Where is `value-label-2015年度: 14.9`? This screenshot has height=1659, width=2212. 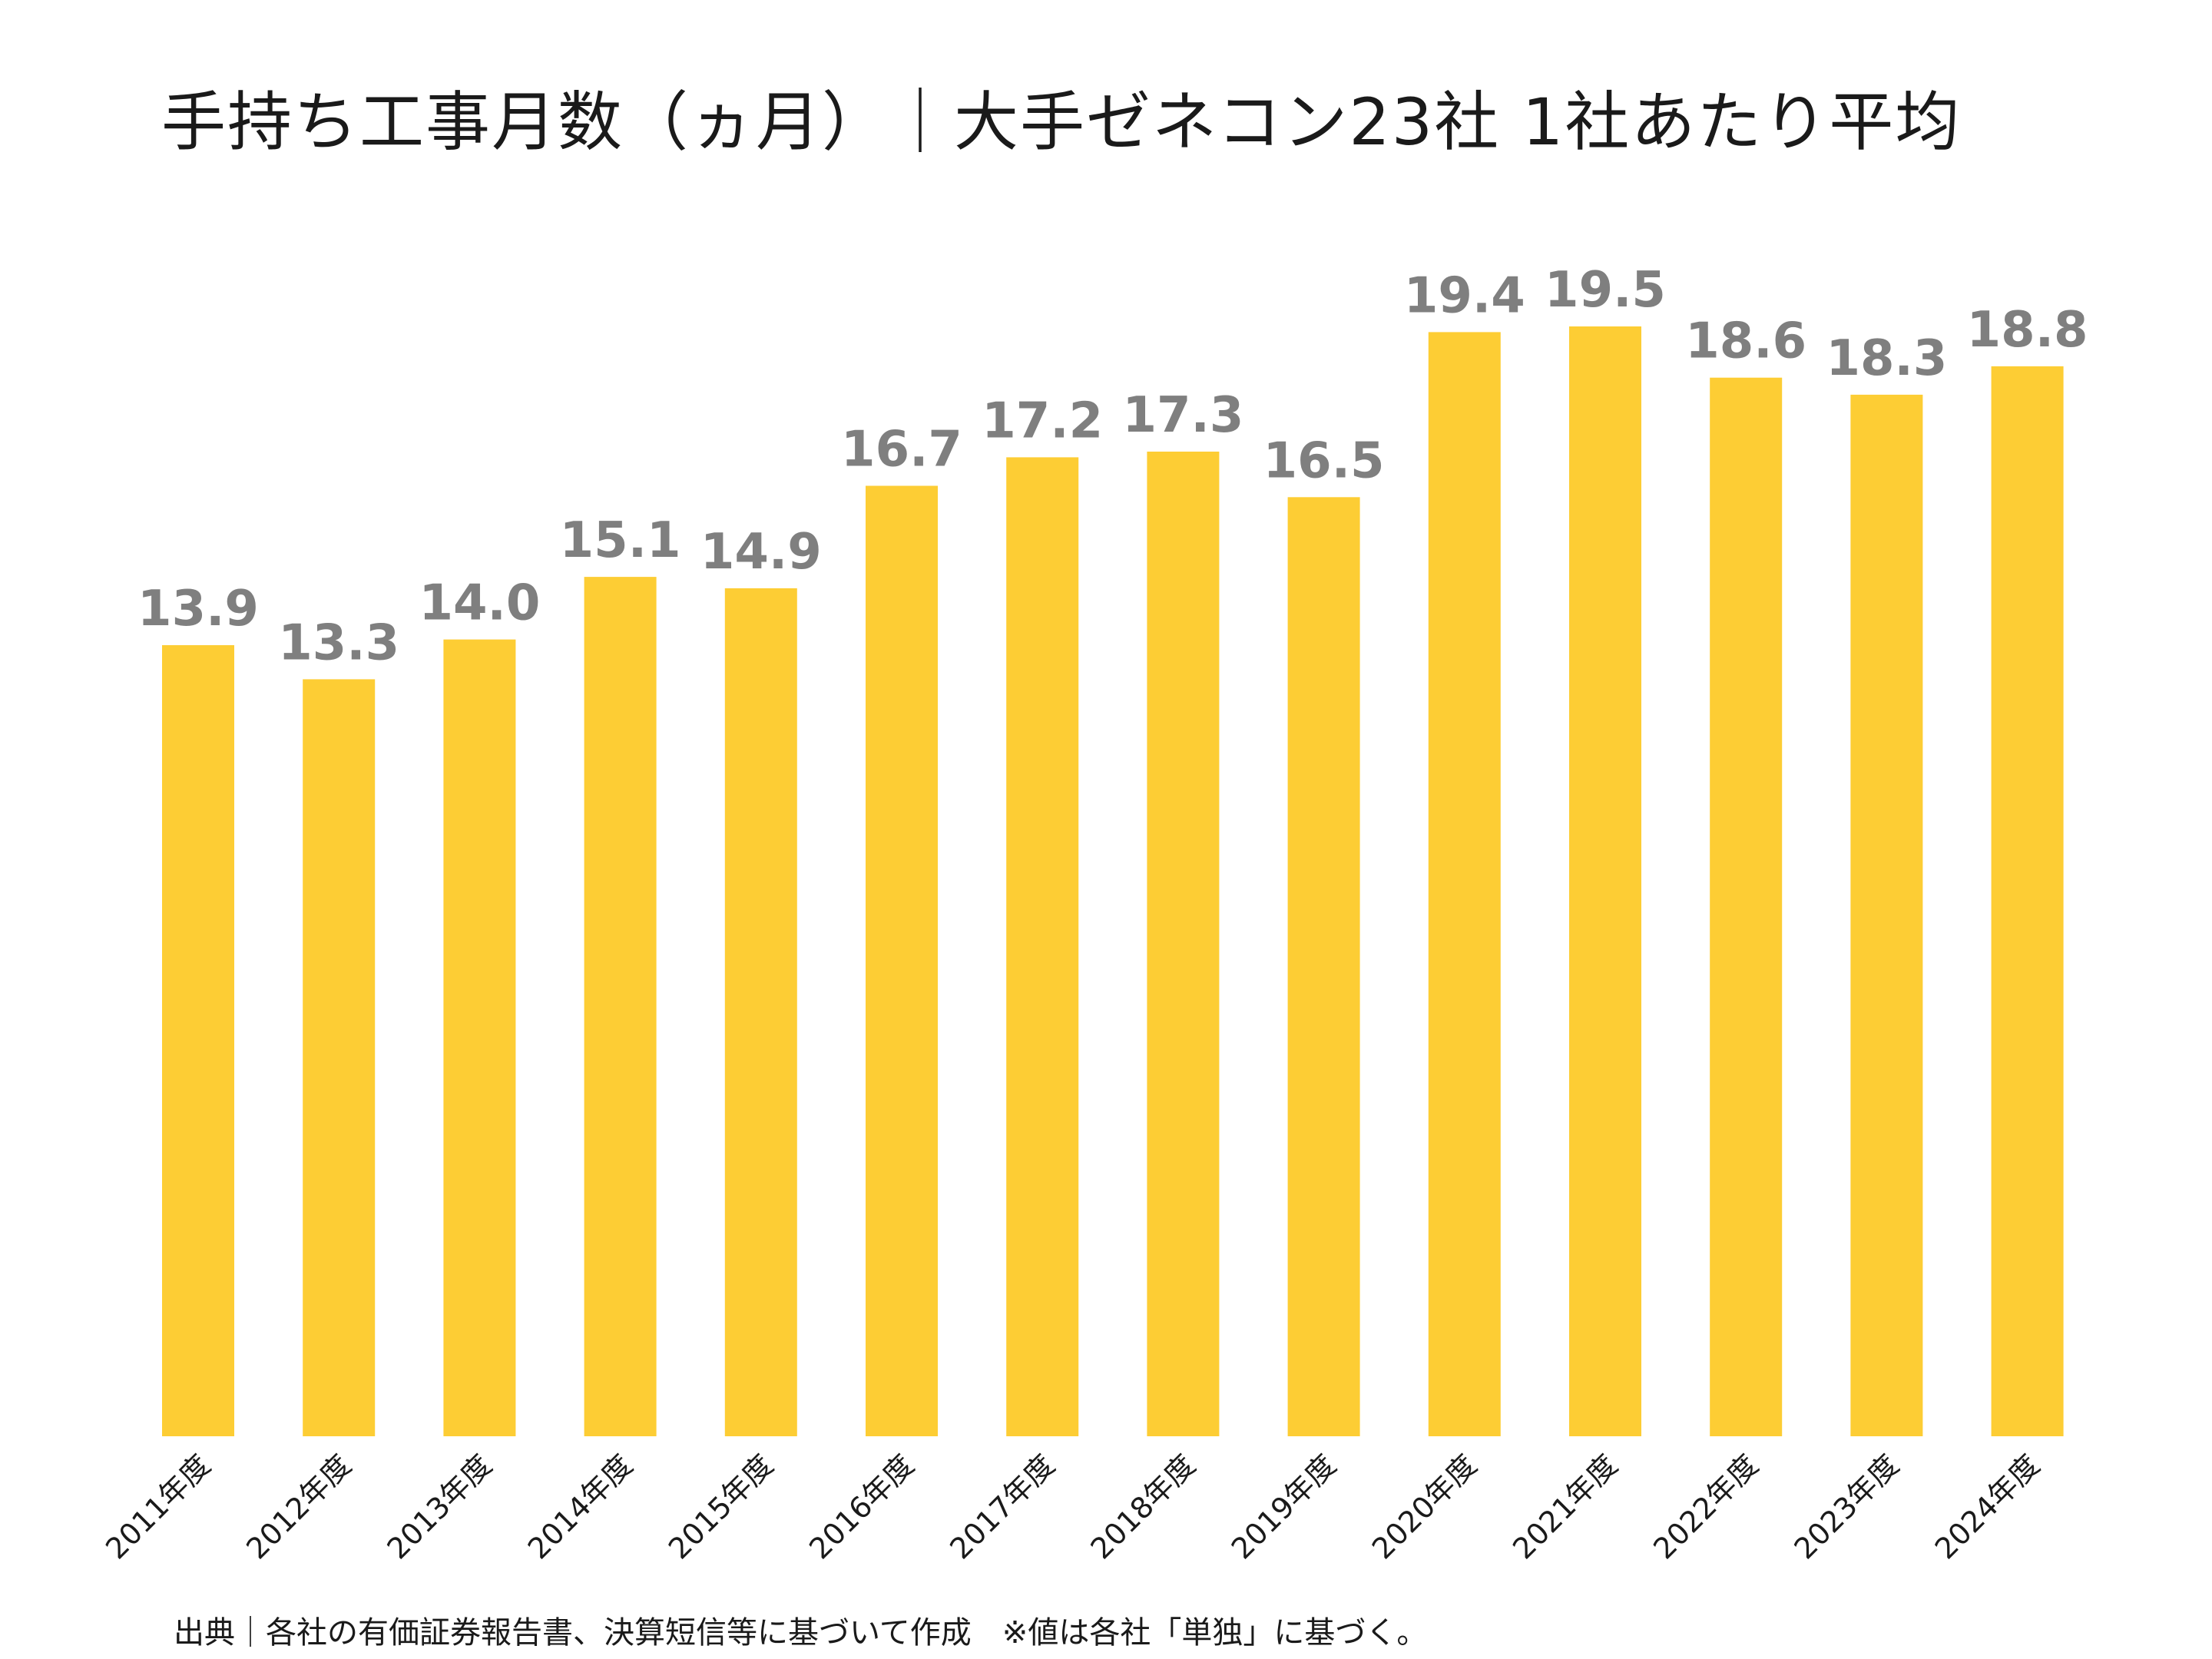 value-label-2015年度: 14.9 is located at coordinates (761, 553).